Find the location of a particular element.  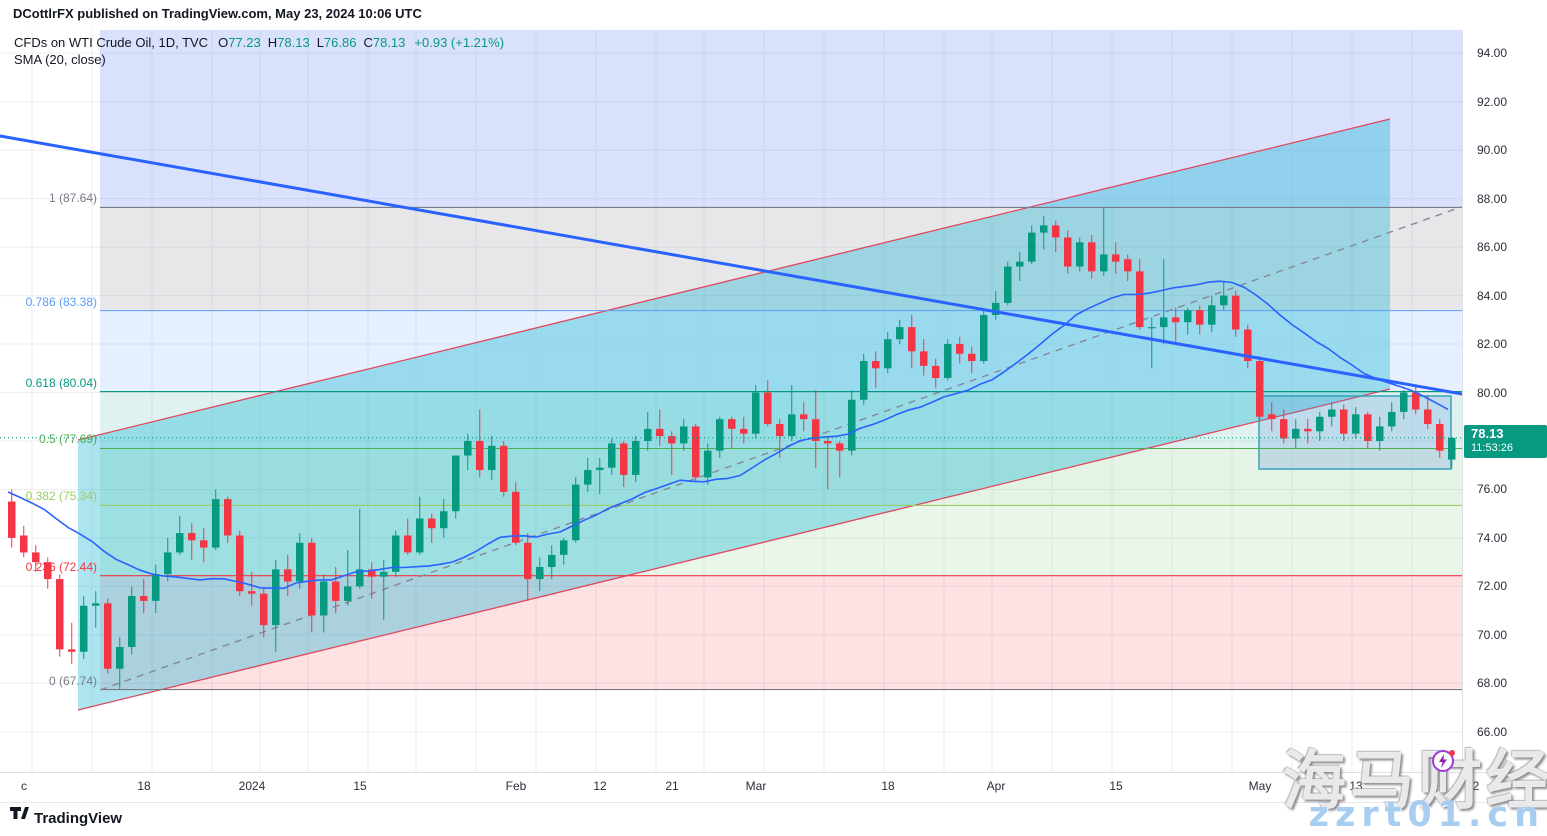

time-tick: 2 is located at coordinates (1476, 786).